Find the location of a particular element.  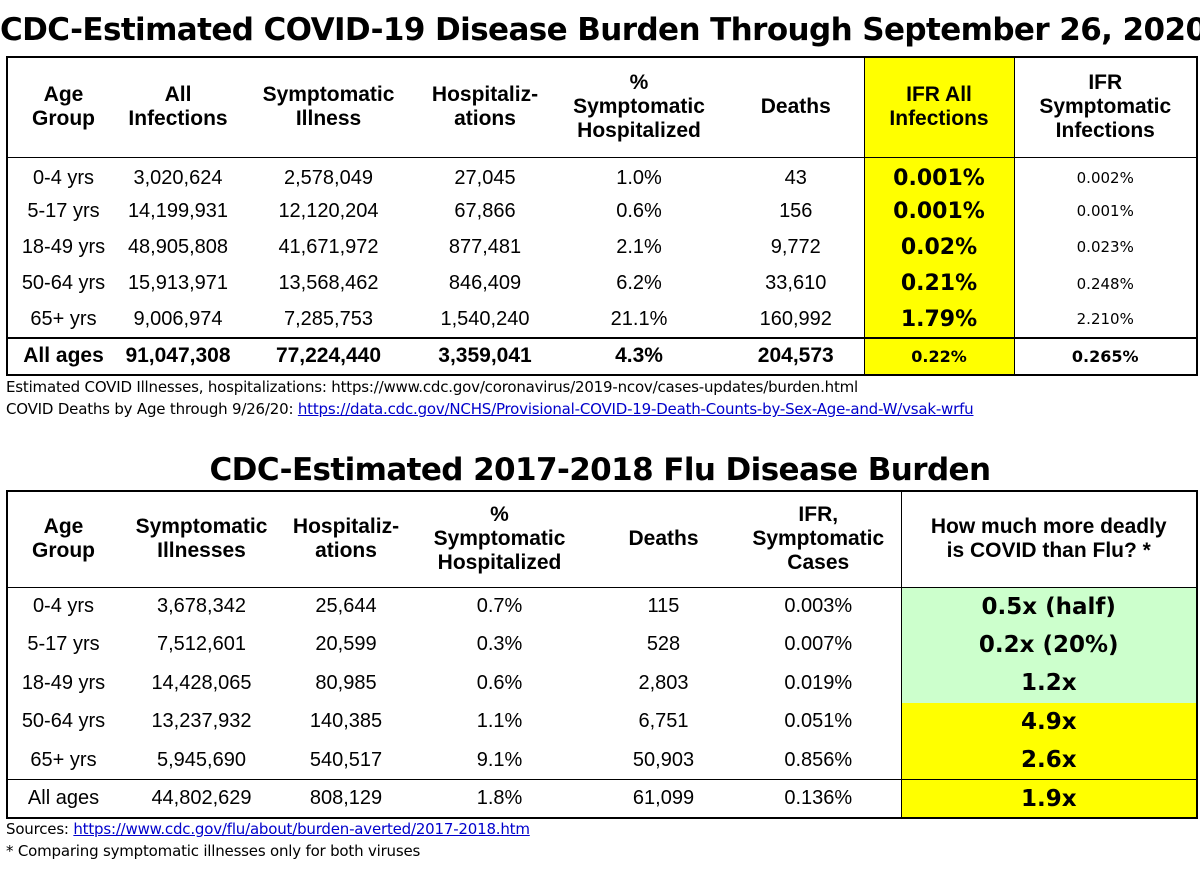

cell-pct-hospitalized: 1.1% is located at coordinates (499, 721).